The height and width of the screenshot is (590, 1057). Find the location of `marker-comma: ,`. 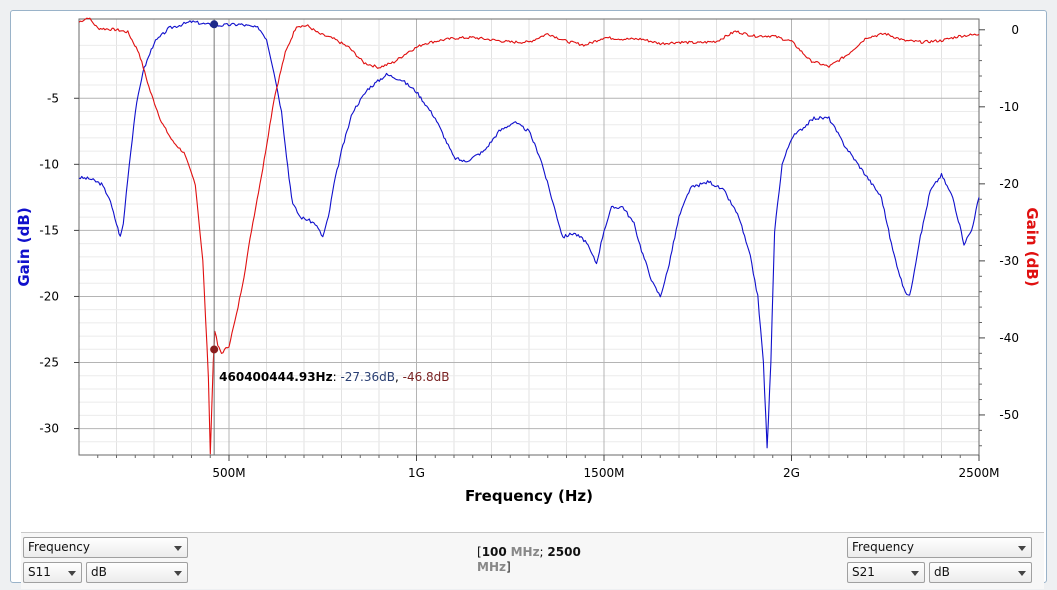

marker-comma: , is located at coordinates (399, 377).